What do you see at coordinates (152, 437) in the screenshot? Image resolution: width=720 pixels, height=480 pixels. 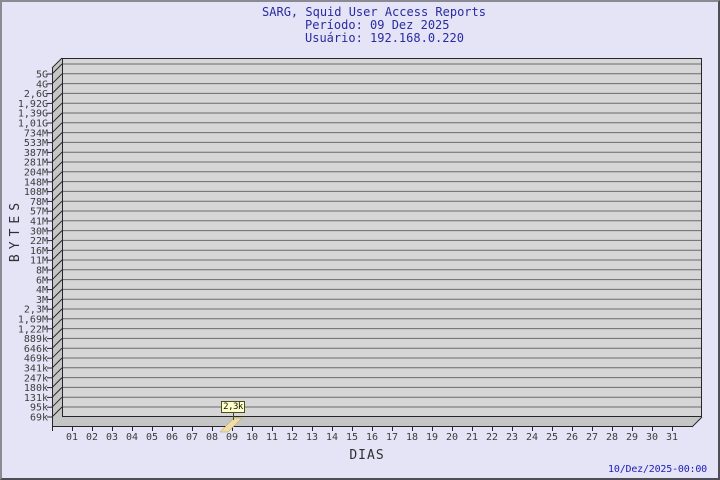 I see `x-tick-label: 05` at bounding box center [152, 437].